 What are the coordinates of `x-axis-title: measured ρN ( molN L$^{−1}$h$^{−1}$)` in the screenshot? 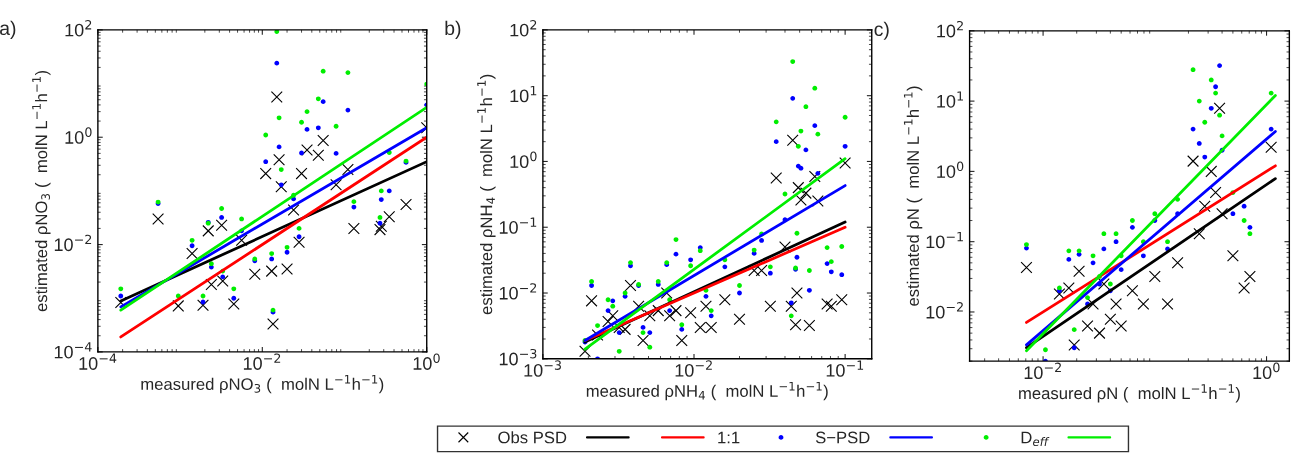 It's located at (1129, 393).